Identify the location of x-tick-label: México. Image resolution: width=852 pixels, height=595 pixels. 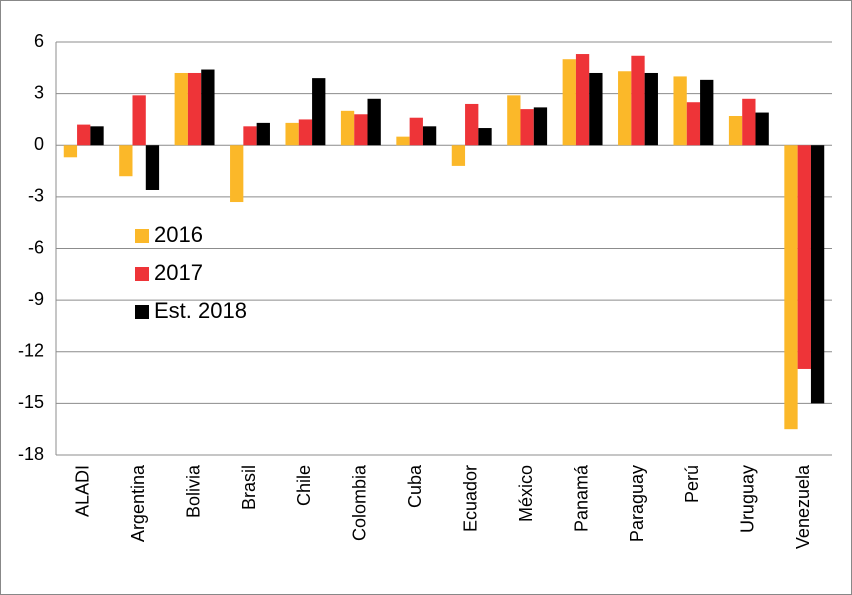
(526, 493).